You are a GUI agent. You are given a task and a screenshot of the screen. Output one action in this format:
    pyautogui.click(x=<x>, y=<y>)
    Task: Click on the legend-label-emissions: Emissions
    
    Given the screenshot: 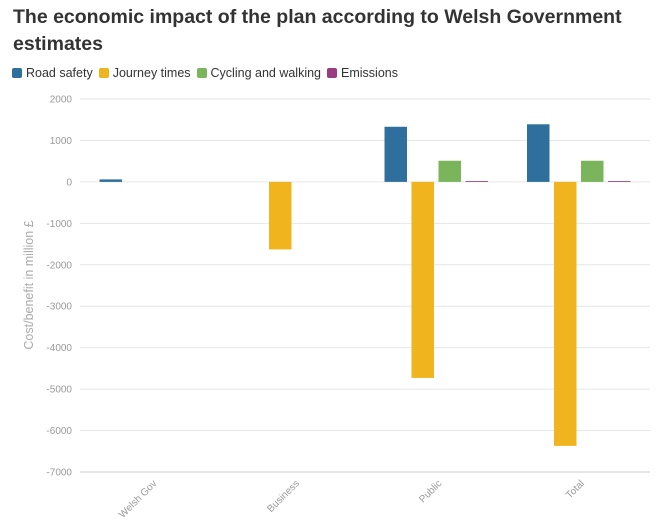 What is the action you would take?
    pyautogui.click(x=369, y=73)
    